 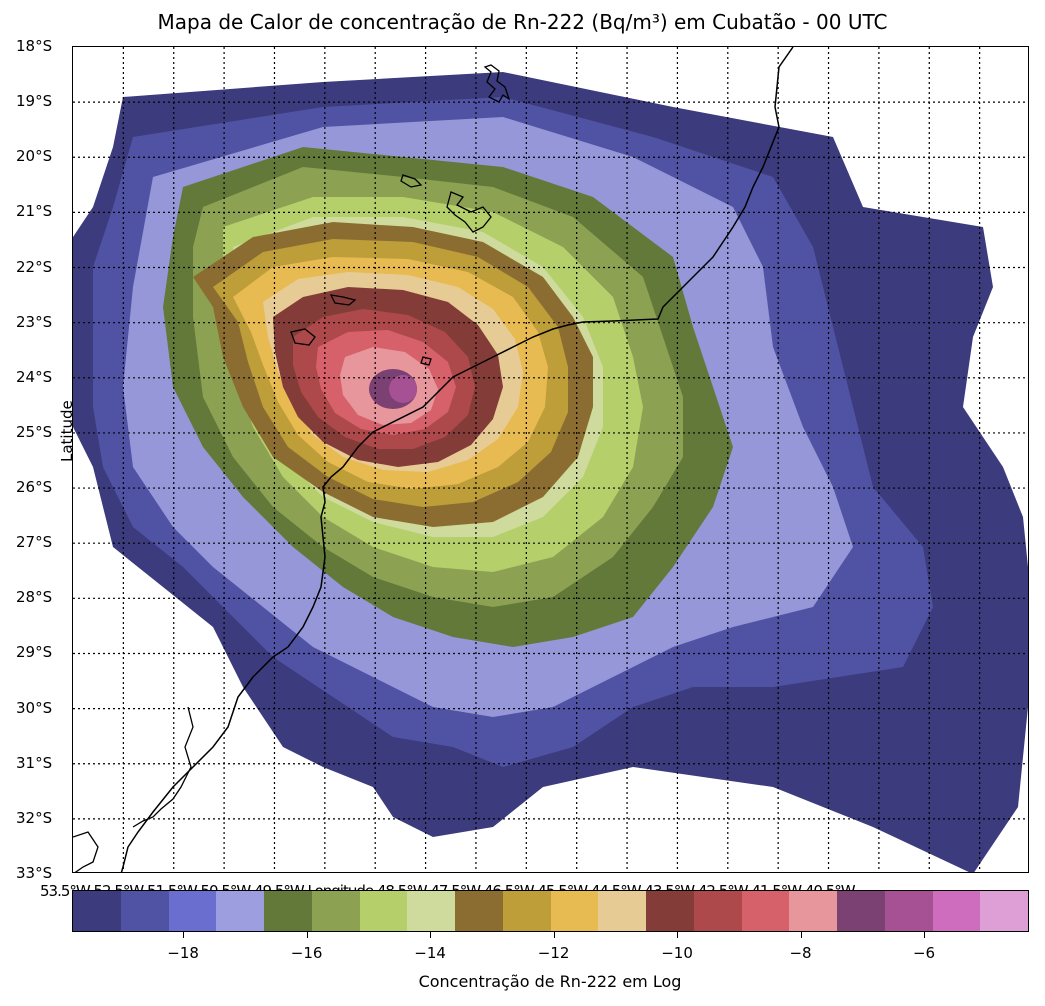 I want to click on reservoir-west, so click(x=469, y=212).